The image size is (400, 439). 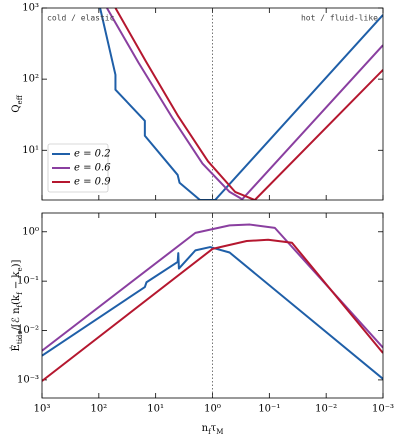 What do you see at coordinates (16, 347) in the screenshot?
I see `label-part: Ė` at bounding box center [16, 347].